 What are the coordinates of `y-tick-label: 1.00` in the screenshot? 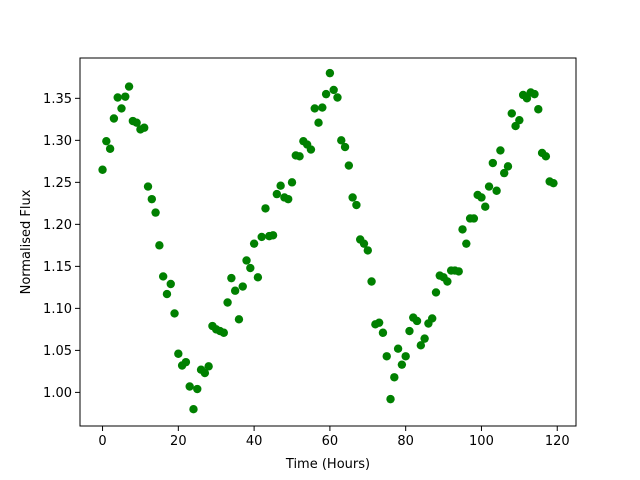 It's located at (57, 393).